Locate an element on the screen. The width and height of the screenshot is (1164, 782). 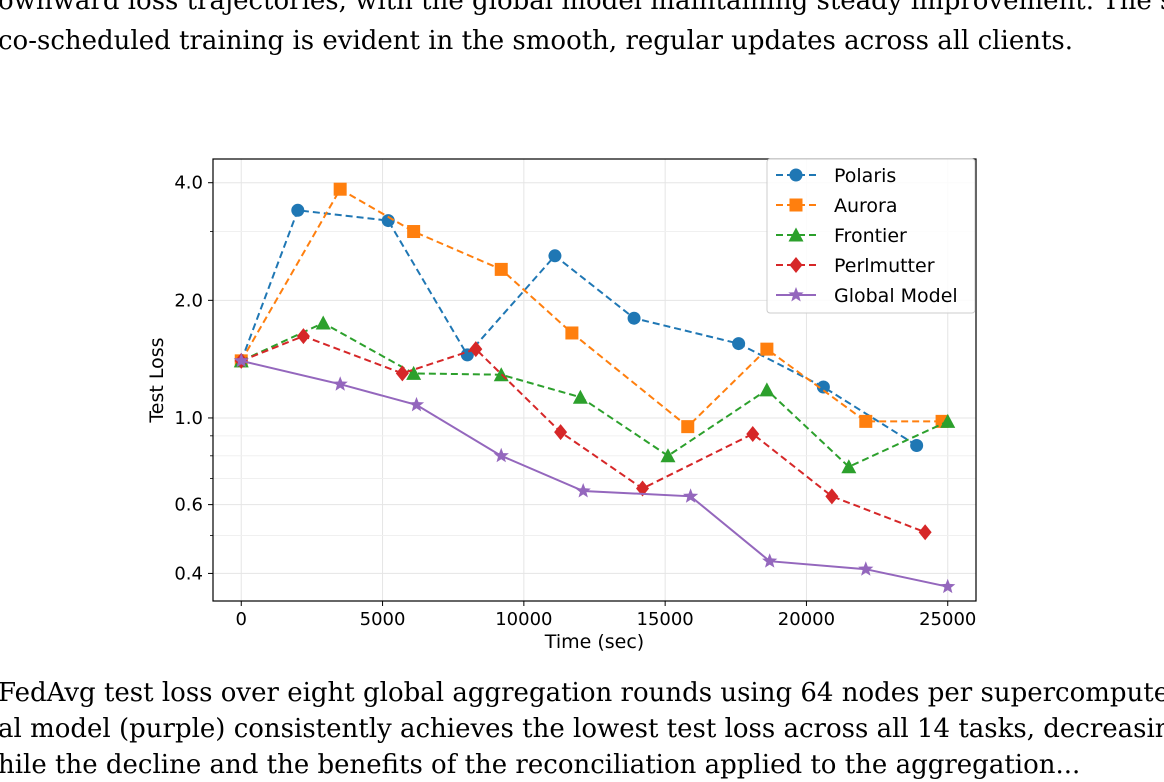
x-tick-label: 20000 is located at coordinates (806, 619).